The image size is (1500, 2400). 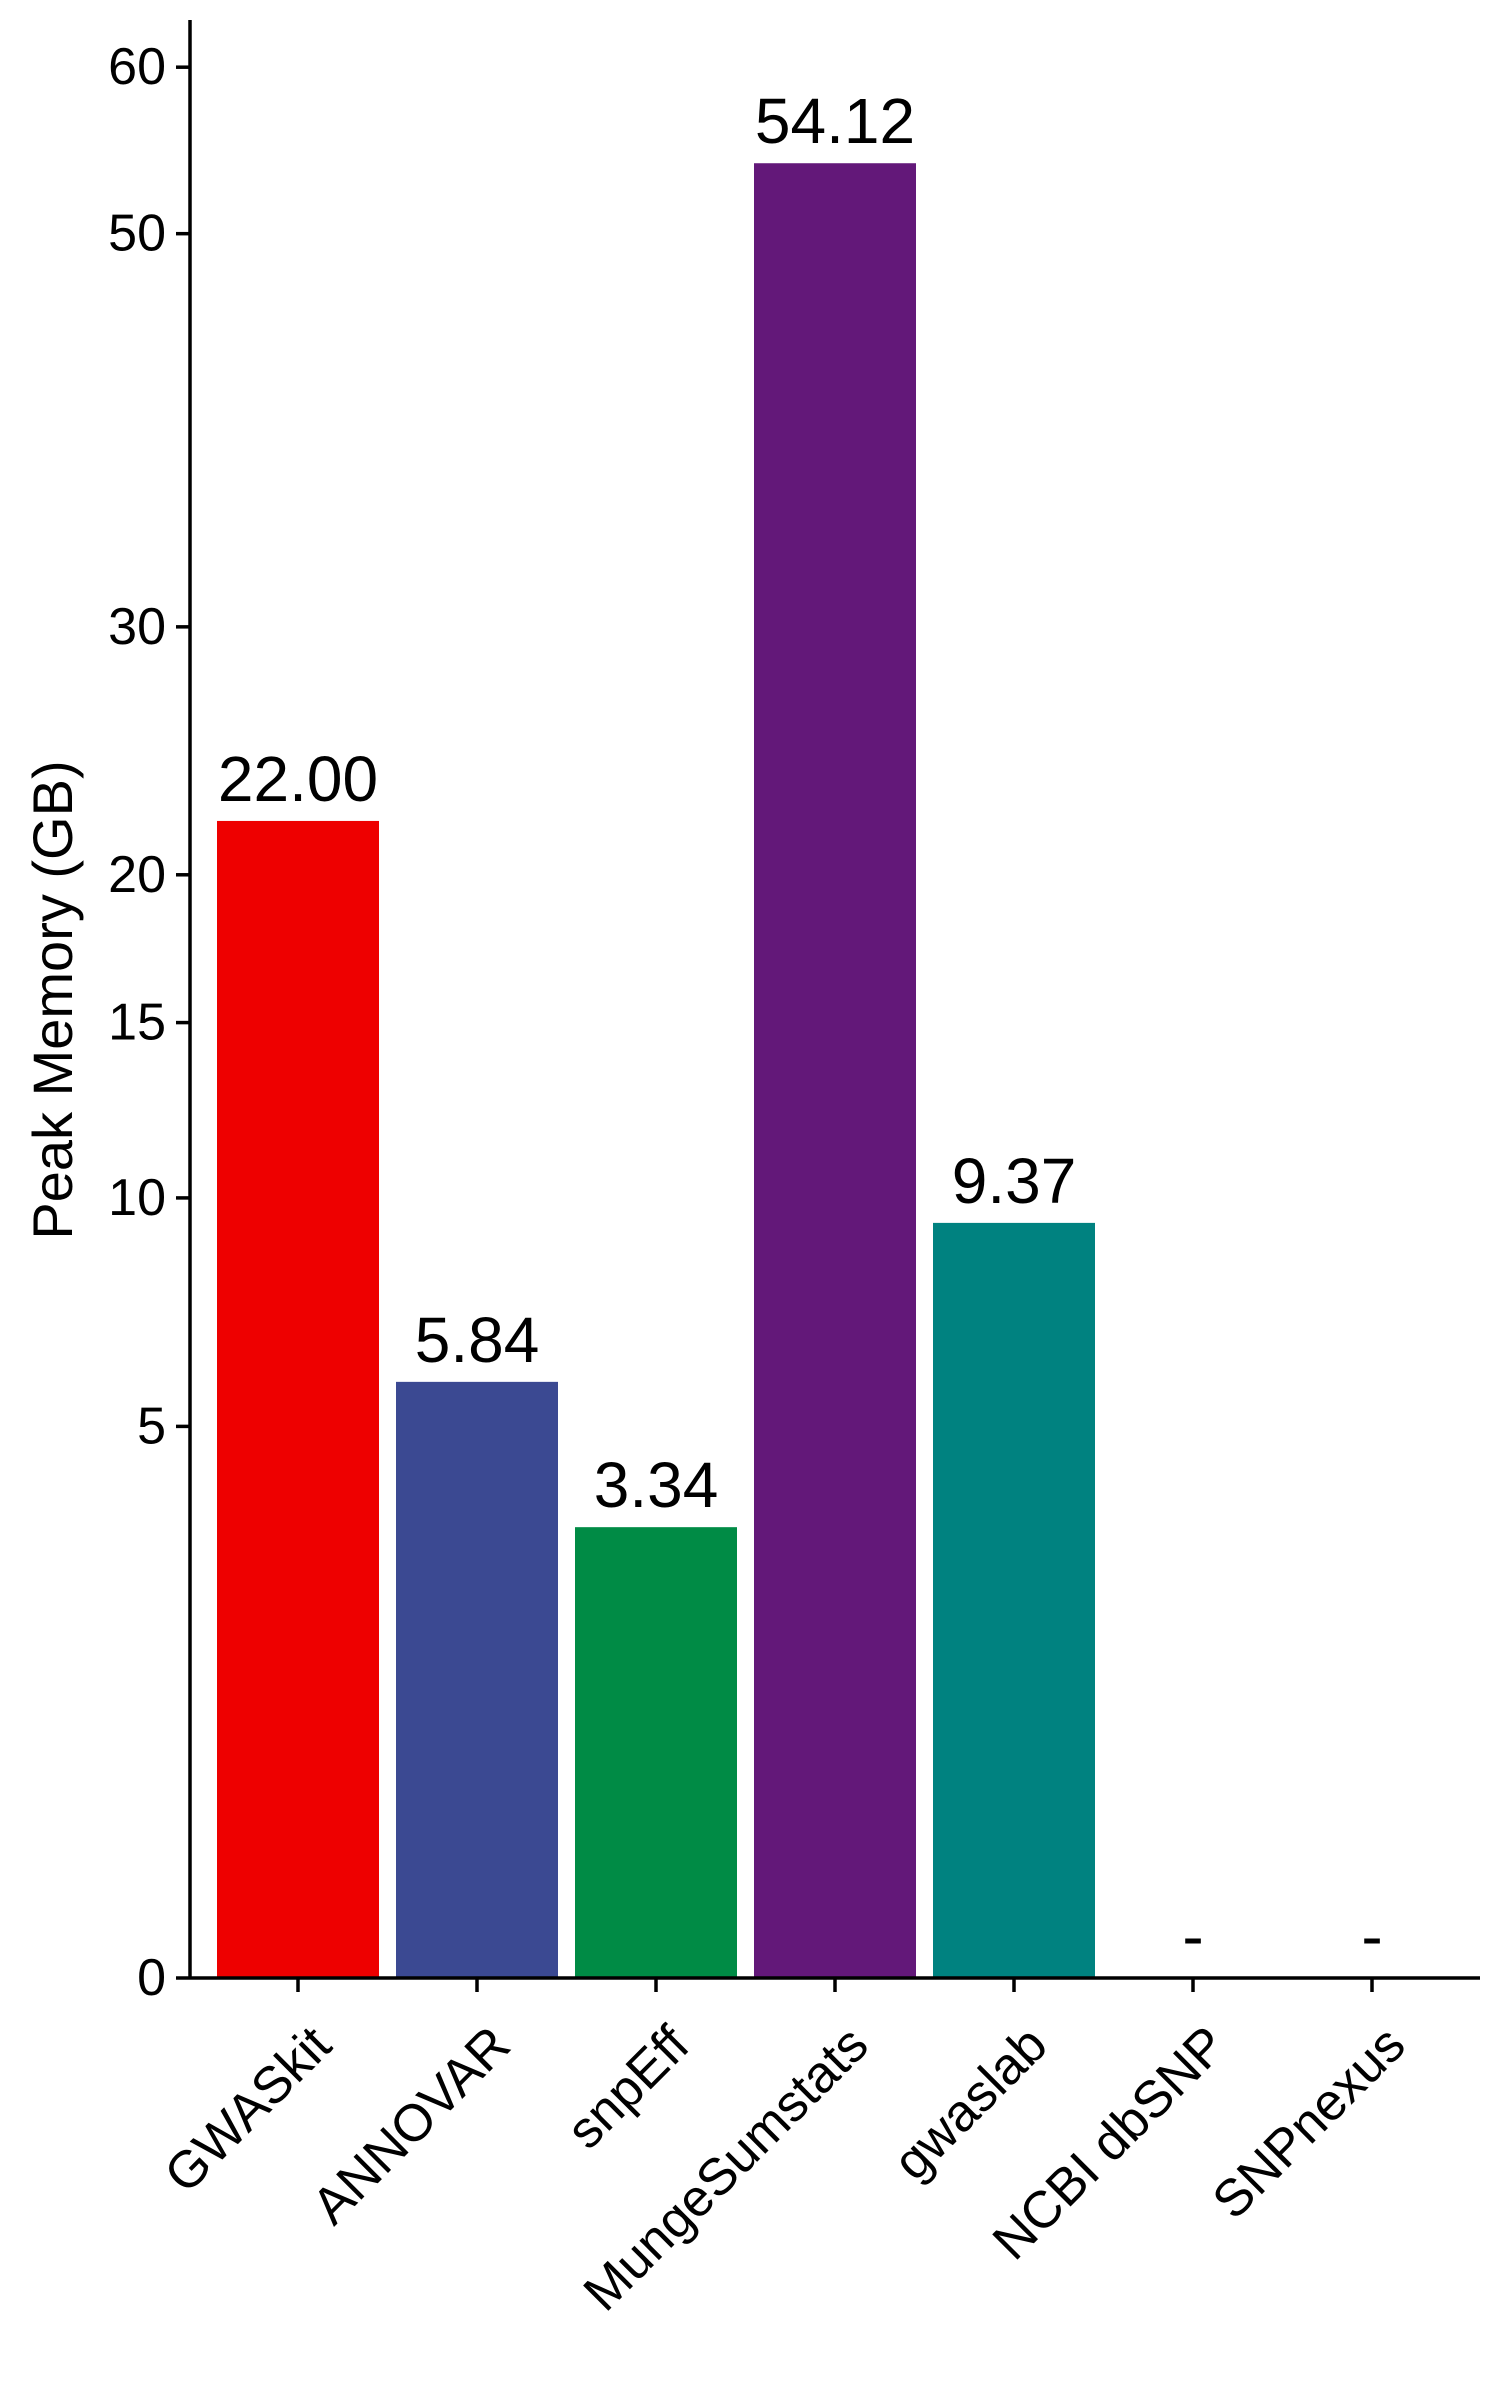 I want to click on bar-label-mungesumstats: 54.12, so click(x=835, y=121).